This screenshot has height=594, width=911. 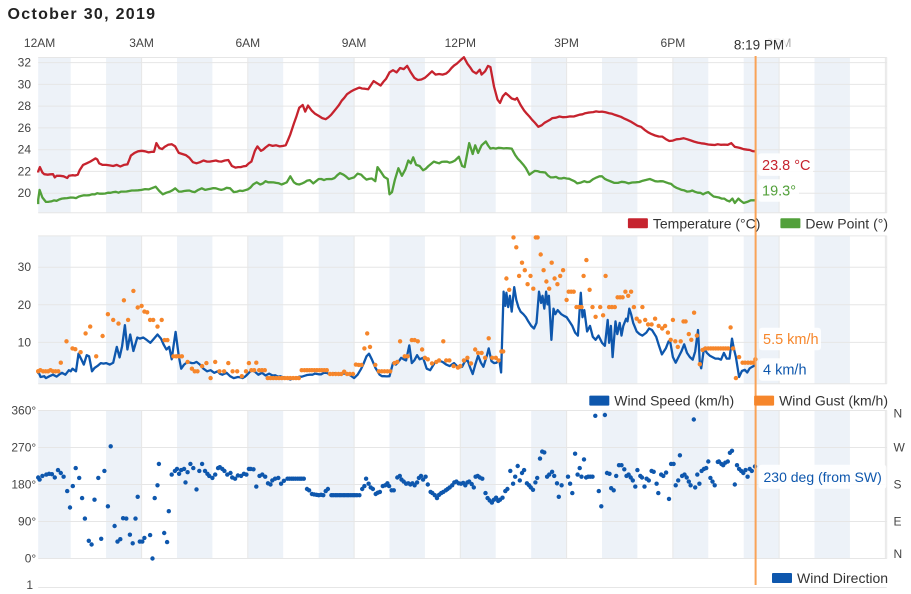 What do you see at coordinates (25, 106) in the screenshot?
I see `svg-text: 28` at bounding box center [25, 106].